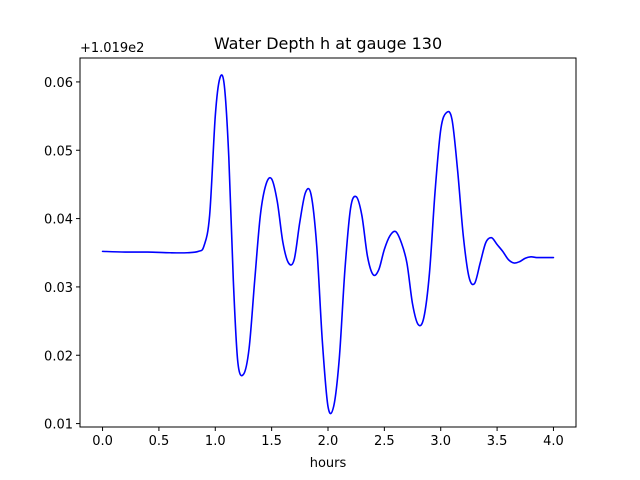 The height and width of the screenshot is (480, 640). Describe the element at coordinates (102, 441) in the screenshot. I see `x-tick-label: 0.0` at that location.